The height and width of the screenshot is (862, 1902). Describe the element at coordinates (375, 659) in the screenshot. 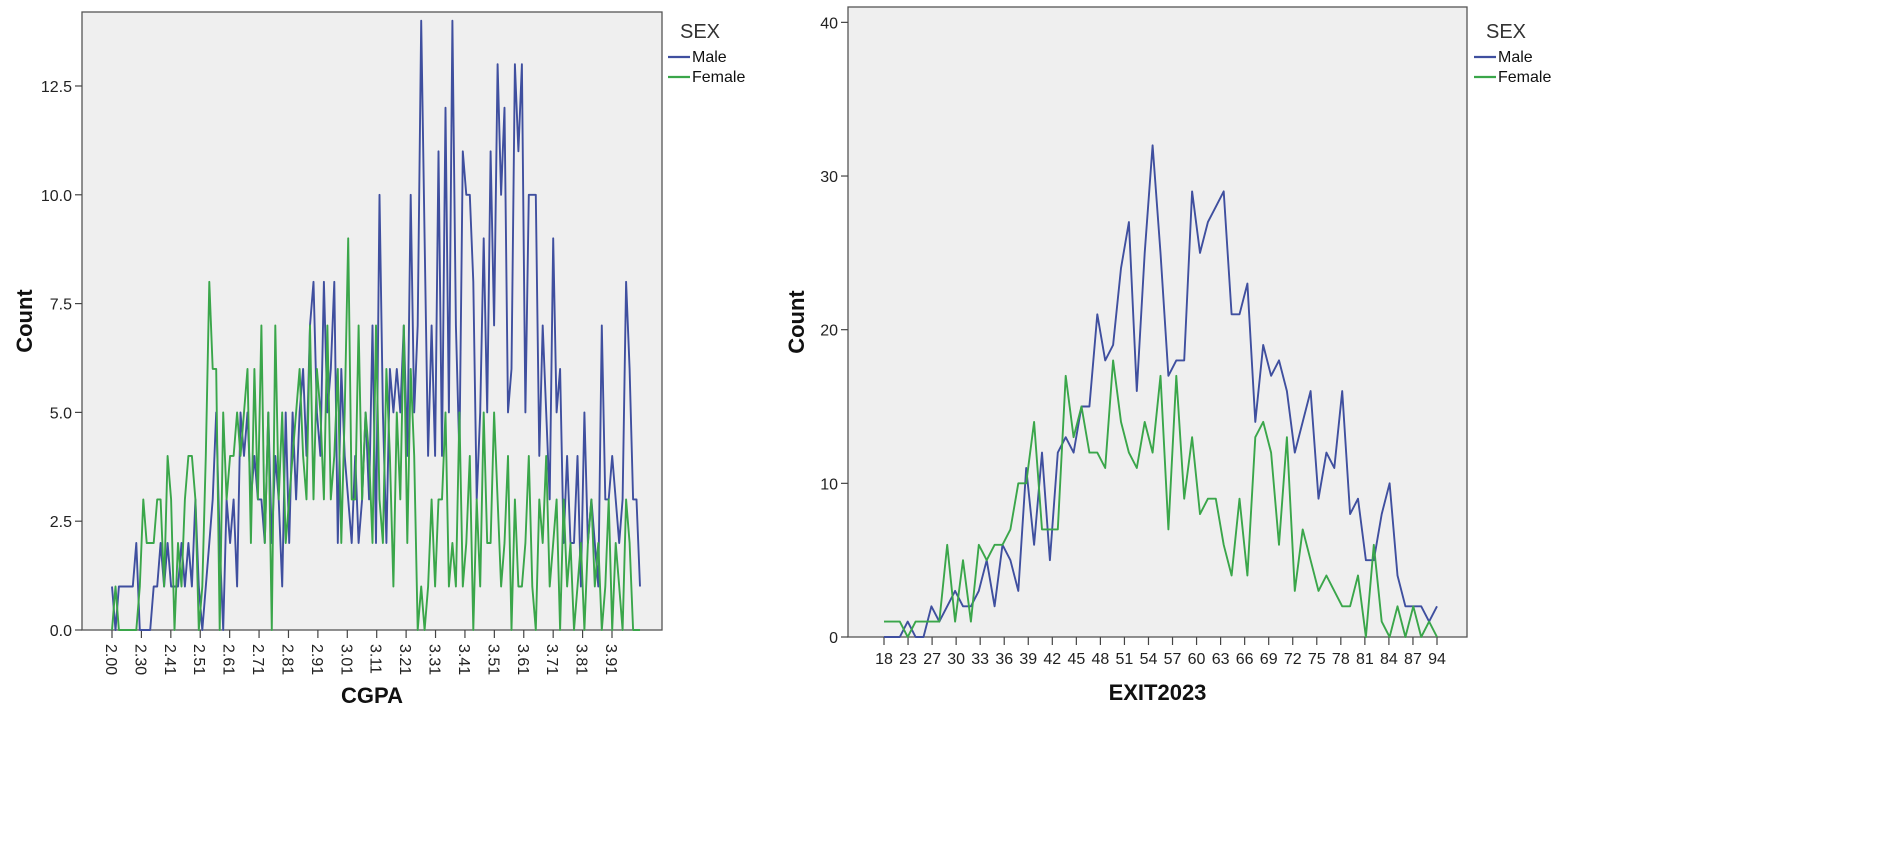

I see `x-tick-label: 3.11` at that location.